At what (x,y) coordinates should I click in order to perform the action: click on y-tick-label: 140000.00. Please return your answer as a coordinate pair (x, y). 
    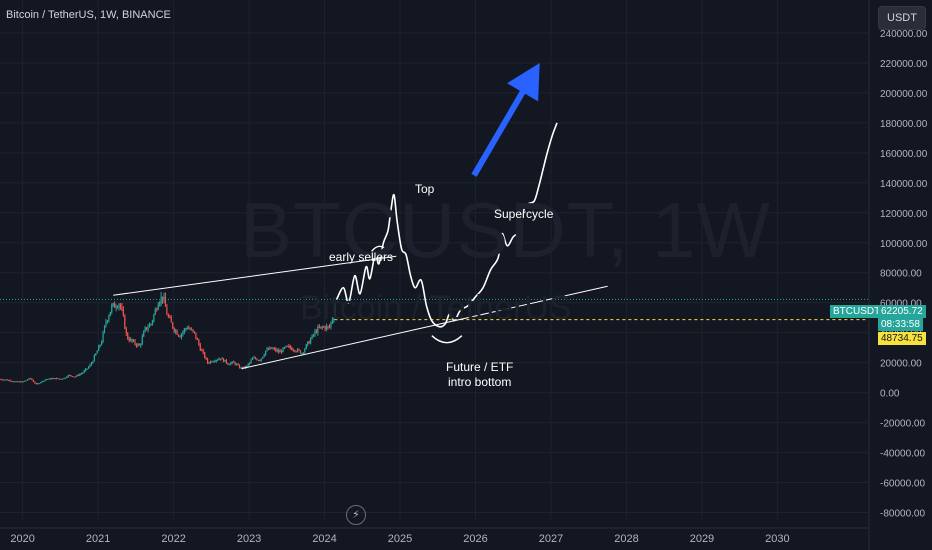
    Looking at the image, I should click on (904, 184).